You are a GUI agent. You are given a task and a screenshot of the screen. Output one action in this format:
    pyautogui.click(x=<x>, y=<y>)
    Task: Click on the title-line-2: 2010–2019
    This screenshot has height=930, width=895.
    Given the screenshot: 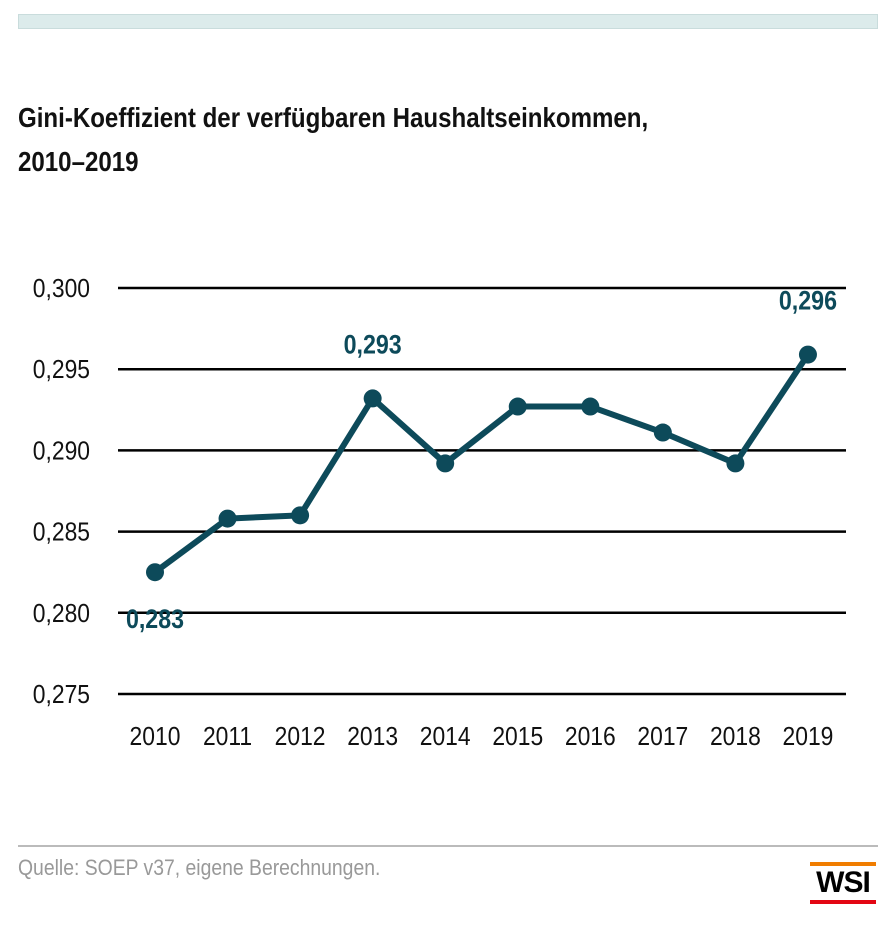 What is the action you would take?
    pyautogui.click(x=78, y=161)
    